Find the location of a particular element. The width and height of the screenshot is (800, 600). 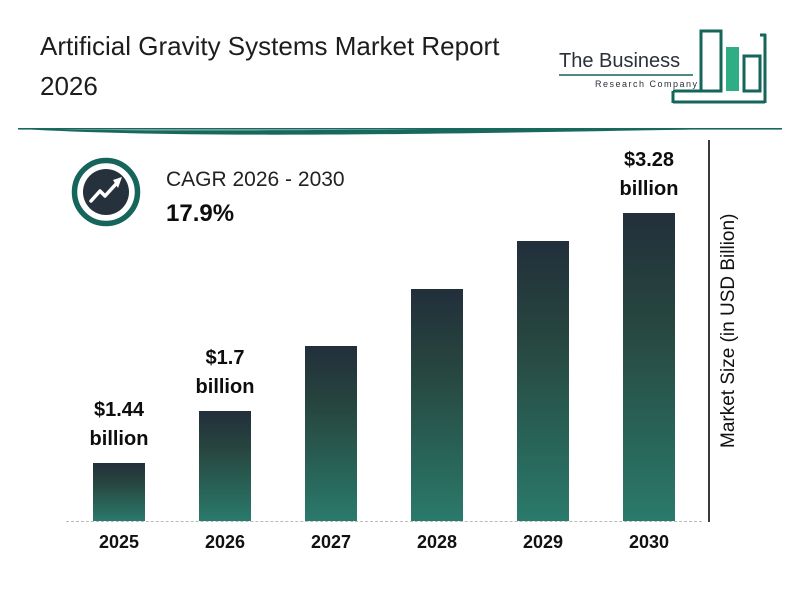

page-title-line2: 2026 is located at coordinates (69, 86).